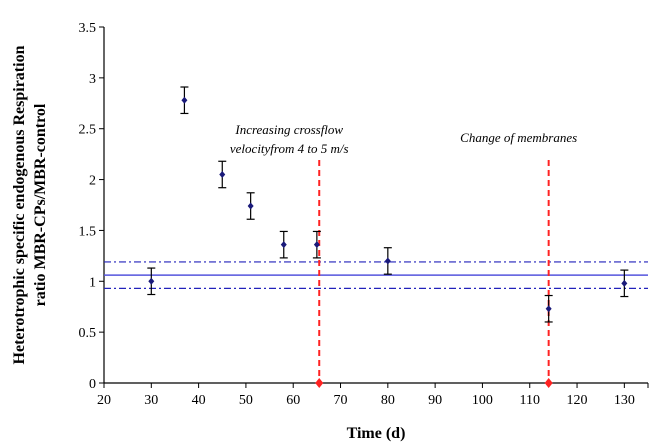 This screenshot has width=659, height=443. I want to click on x-tick-label: 70, so click(341, 400).